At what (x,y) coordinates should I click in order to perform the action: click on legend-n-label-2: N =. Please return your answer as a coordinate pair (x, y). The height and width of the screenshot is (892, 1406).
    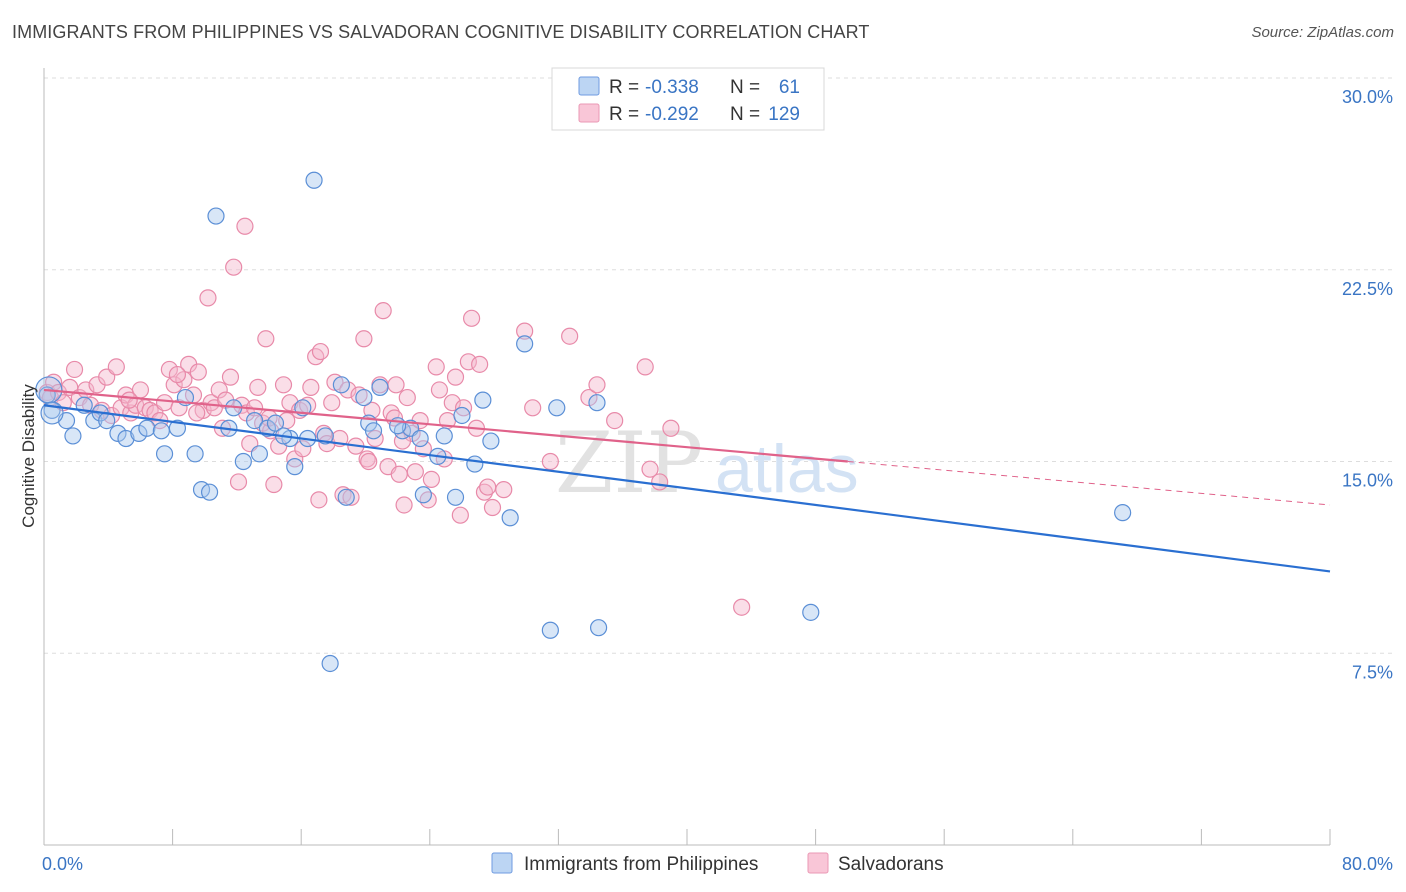
    Looking at the image, I should click on (745, 114).